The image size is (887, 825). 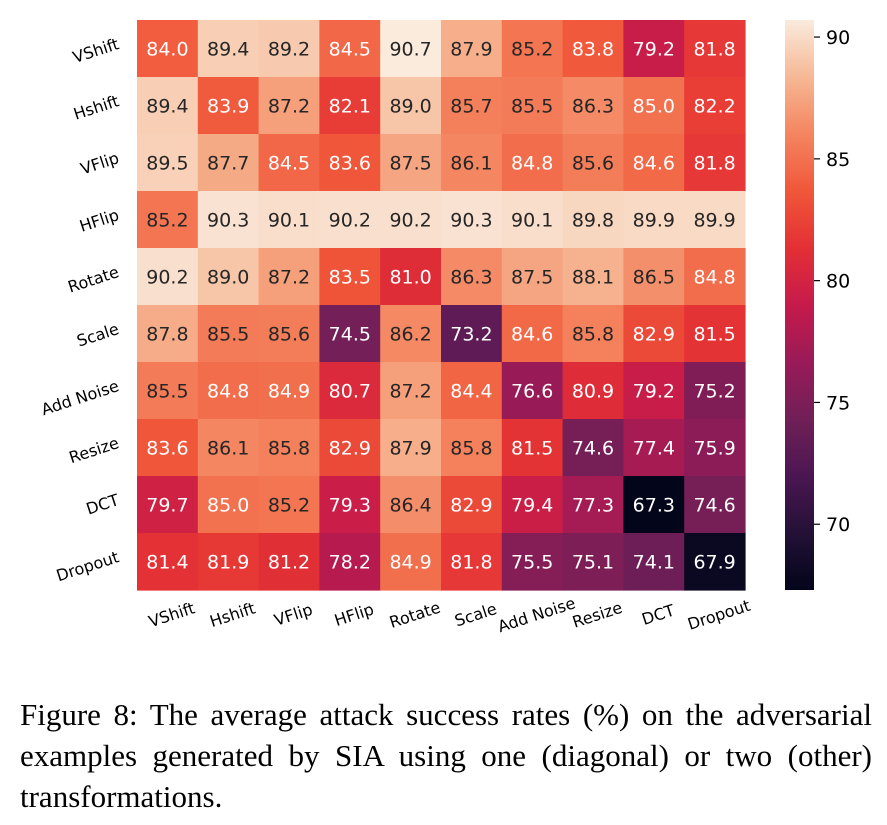 What do you see at coordinates (593, 107) in the screenshot?
I see `cell-value-label: 86.3` at bounding box center [593, 107].